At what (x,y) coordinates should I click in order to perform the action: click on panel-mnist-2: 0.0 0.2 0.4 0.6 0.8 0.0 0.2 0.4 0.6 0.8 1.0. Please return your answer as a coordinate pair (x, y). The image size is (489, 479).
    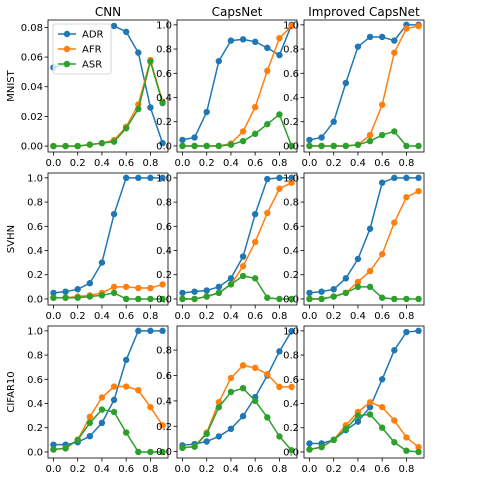
    Looking at the image, I should click on (354, 94).